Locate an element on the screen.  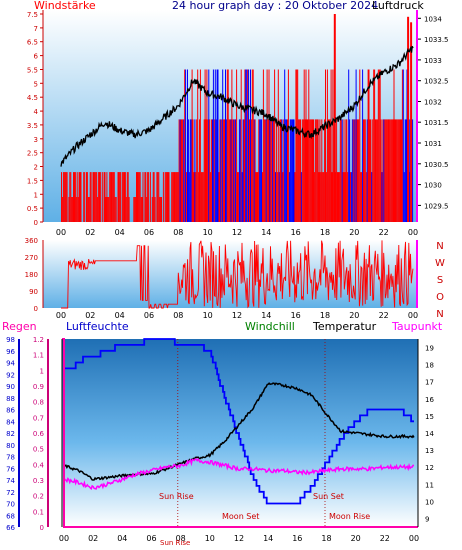
moon-rise-annotation: Moon Rise is located at coordinates (349, 516).